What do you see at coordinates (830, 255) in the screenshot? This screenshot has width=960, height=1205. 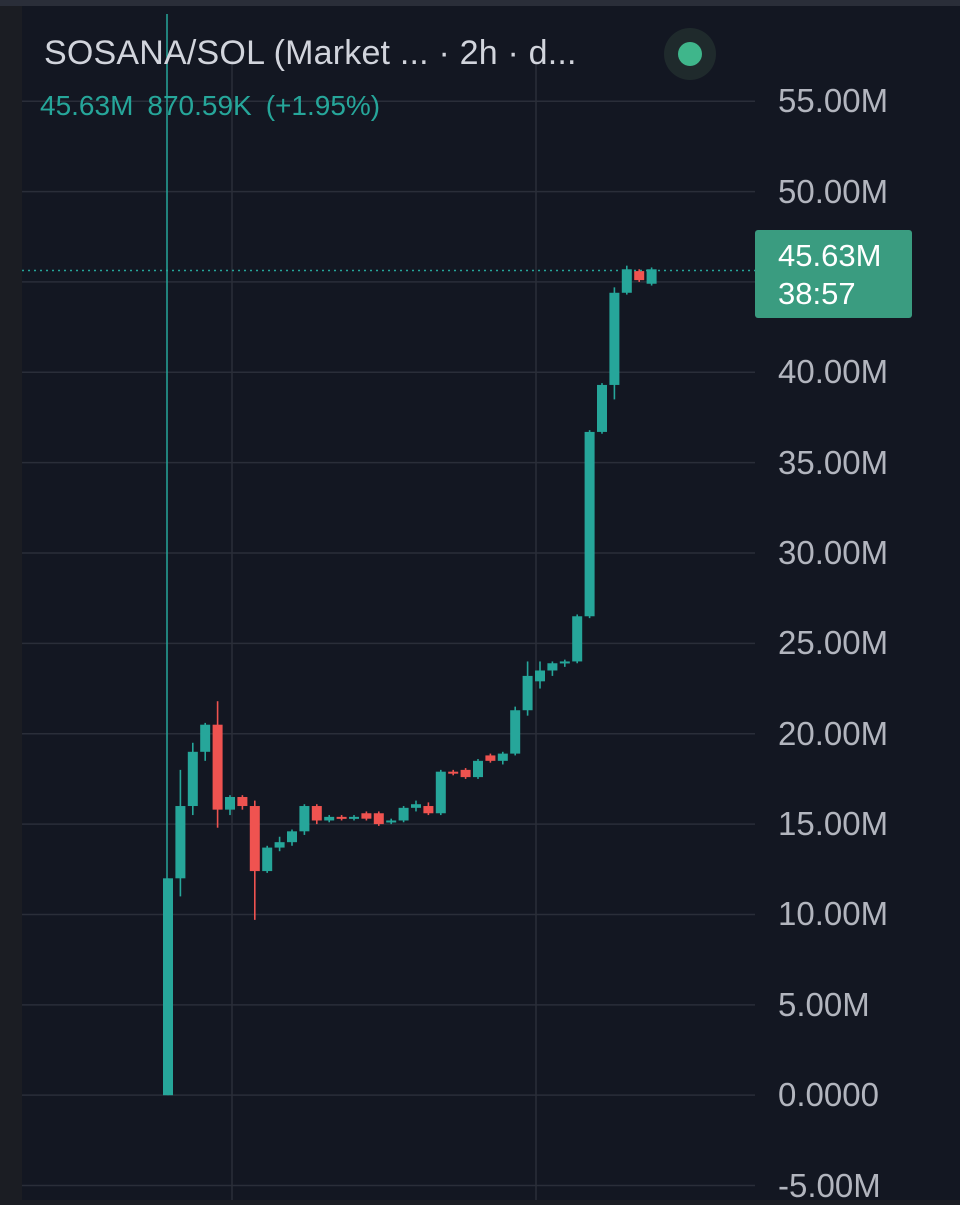 I see `current-price-value: 45.63M` at bounding box center [830, 255].